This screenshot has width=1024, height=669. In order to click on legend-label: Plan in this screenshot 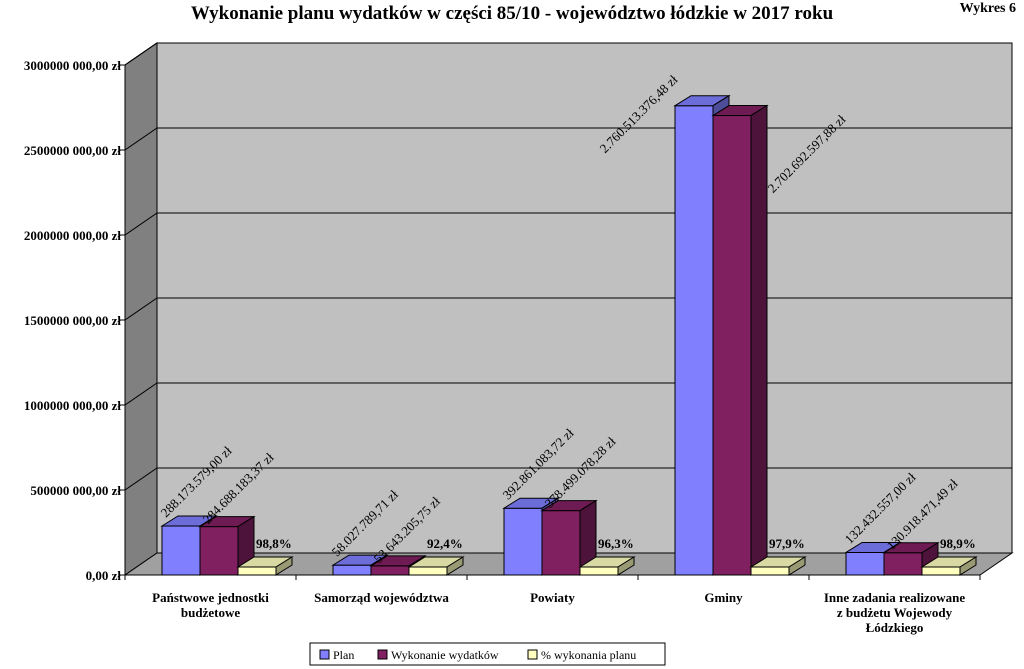, I will do `click(343, 655)`.